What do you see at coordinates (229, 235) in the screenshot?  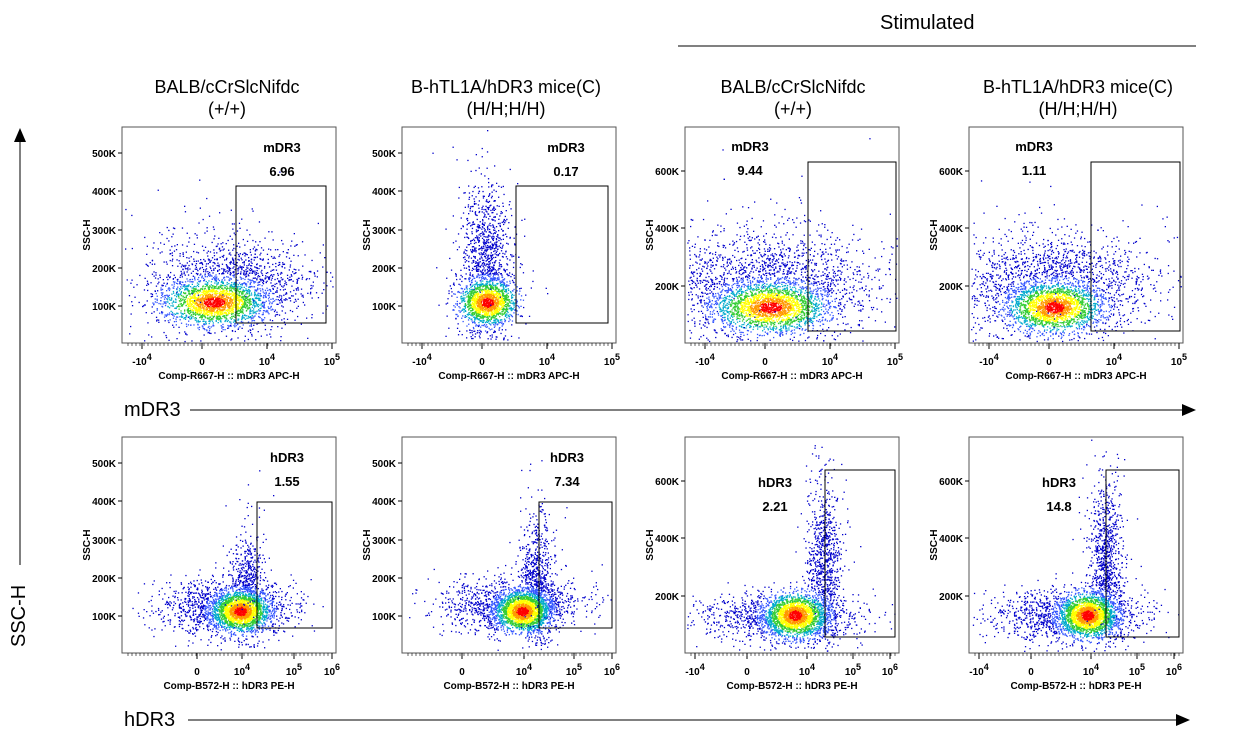 I see `plot-frame` at bounding box center [229, 235].